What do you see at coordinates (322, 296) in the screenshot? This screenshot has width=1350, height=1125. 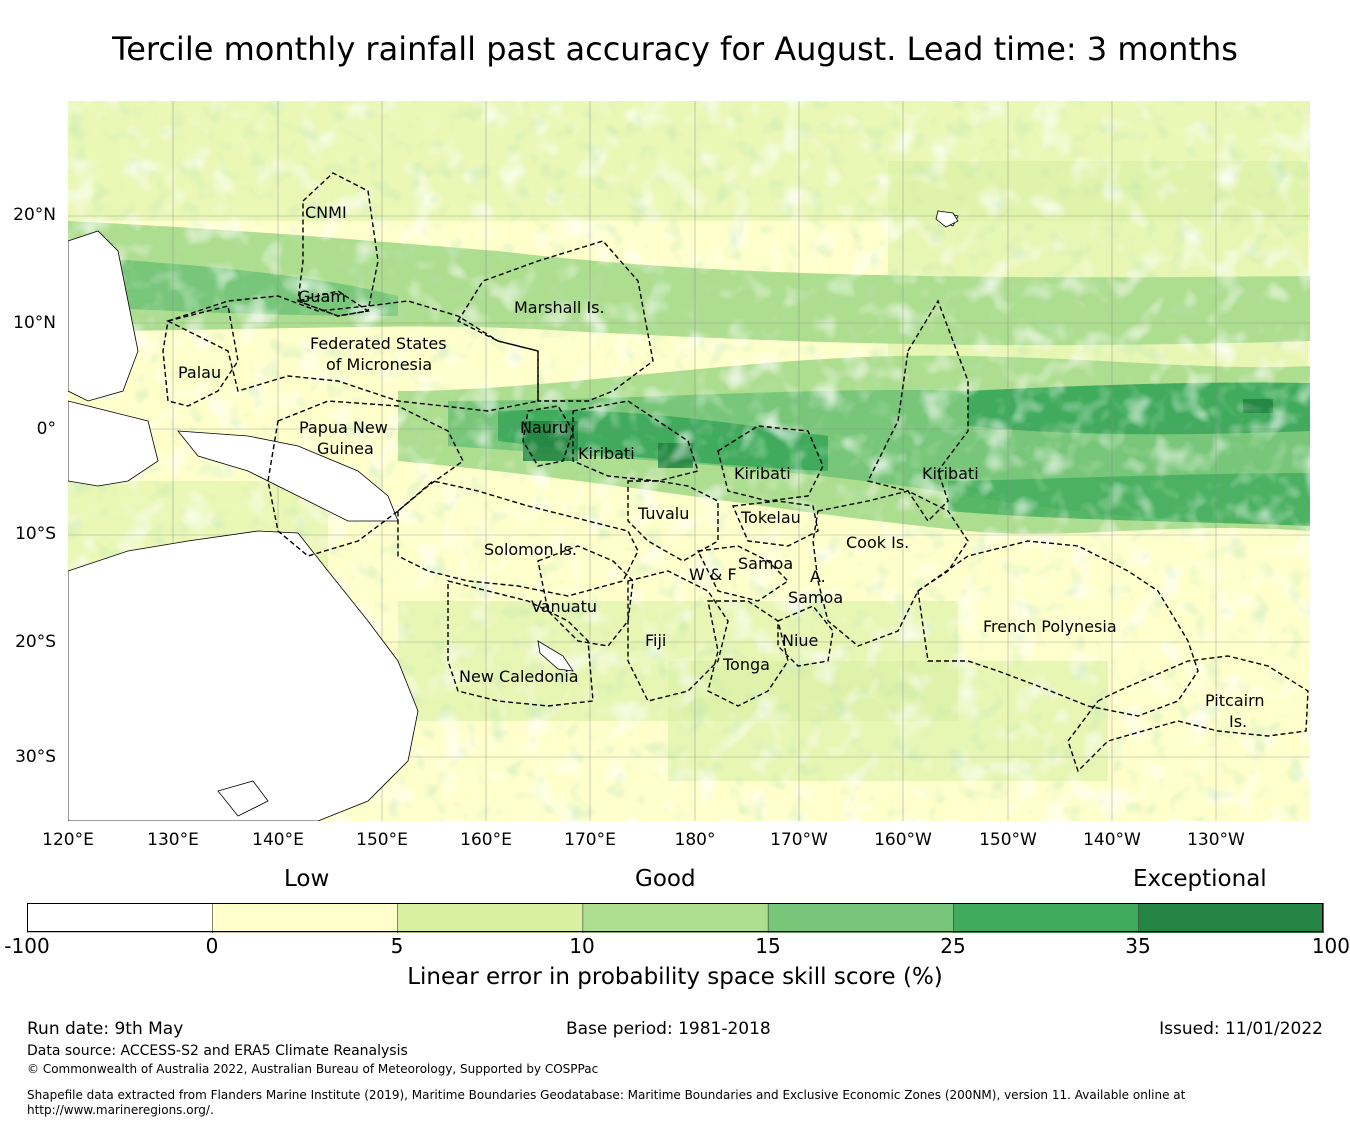 I see `label-guam: Guam` at bounding box center [322, 296].